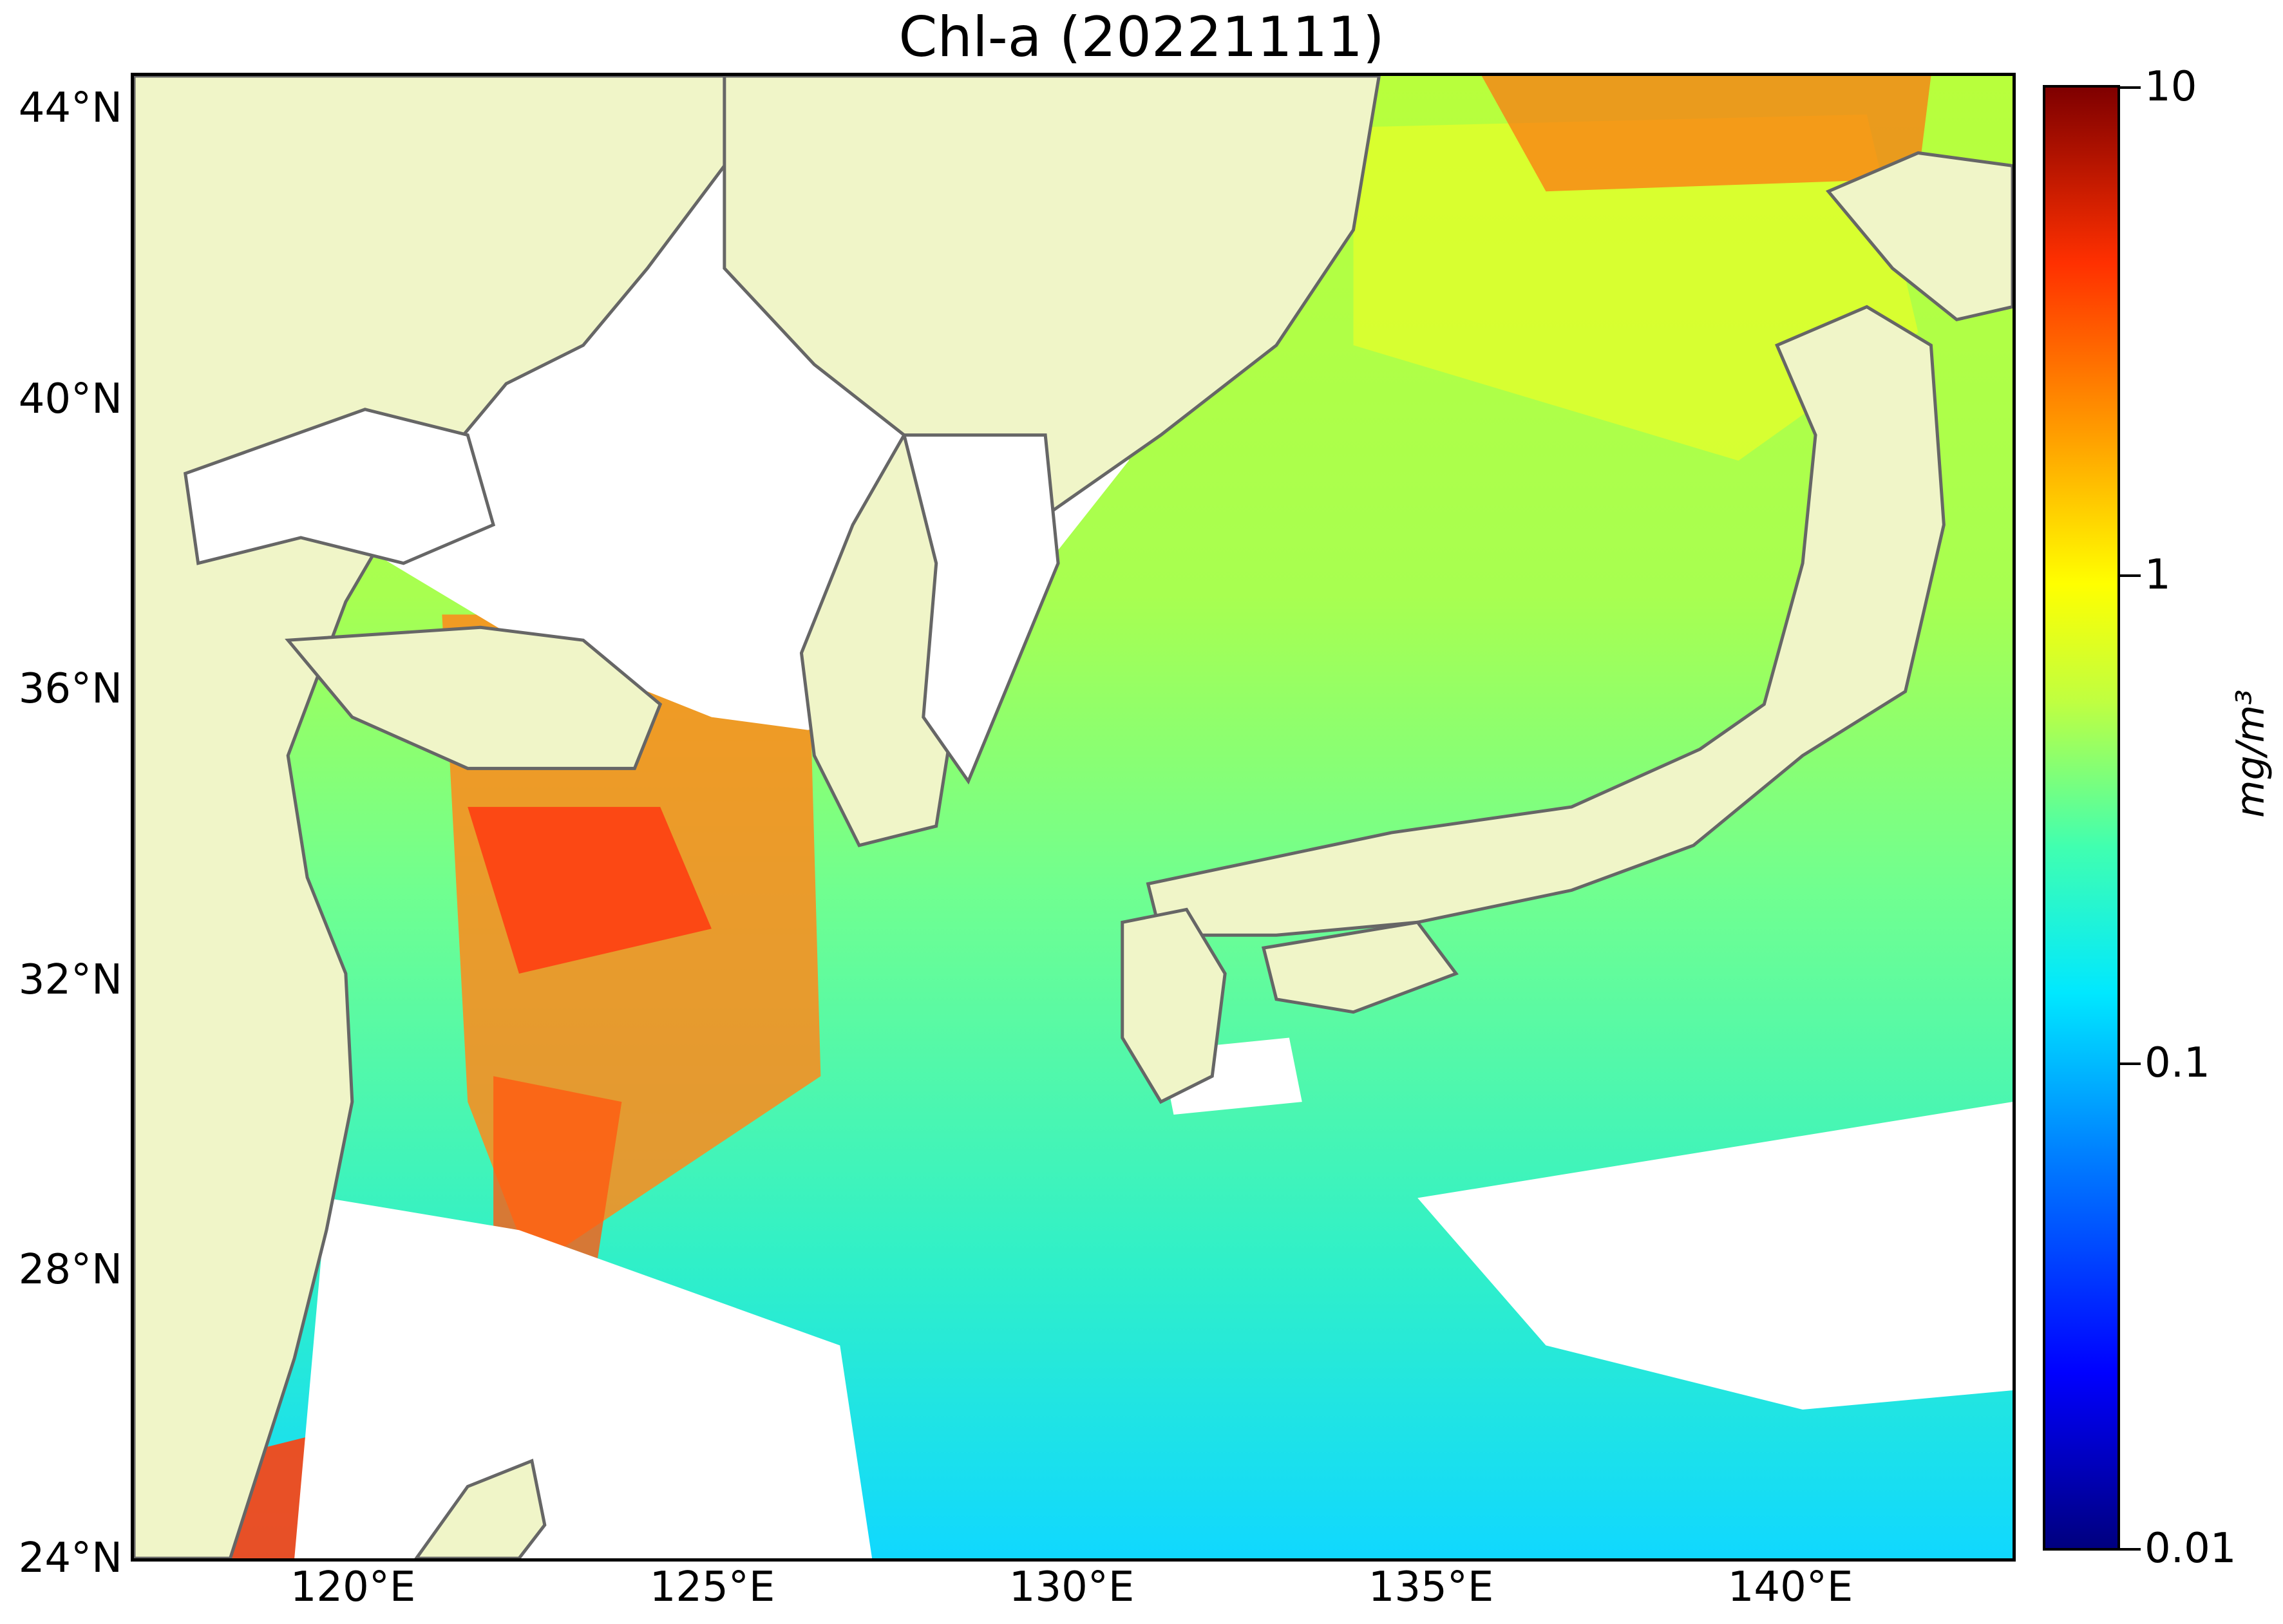 The image size is (2283, 1624). Describe the element at coordinates (1431, 1587) in the screenshot. I see `lon-label-135e: 135°E` at that location.